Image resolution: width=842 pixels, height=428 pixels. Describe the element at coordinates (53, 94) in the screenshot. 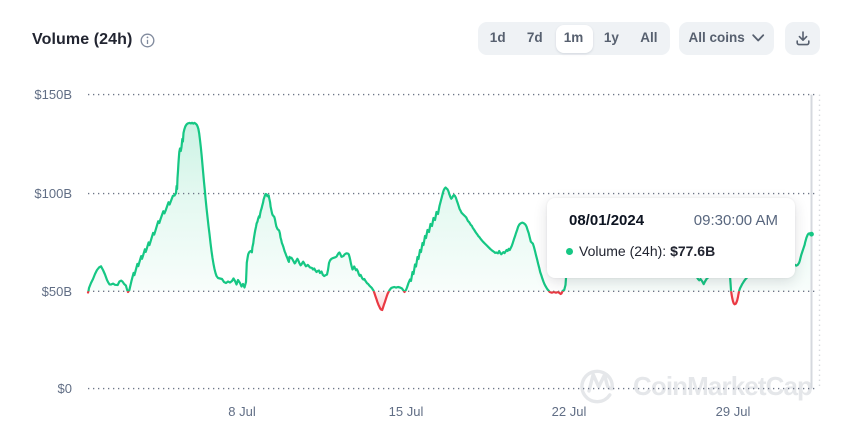

I see `svg-text: $150B` at that location.